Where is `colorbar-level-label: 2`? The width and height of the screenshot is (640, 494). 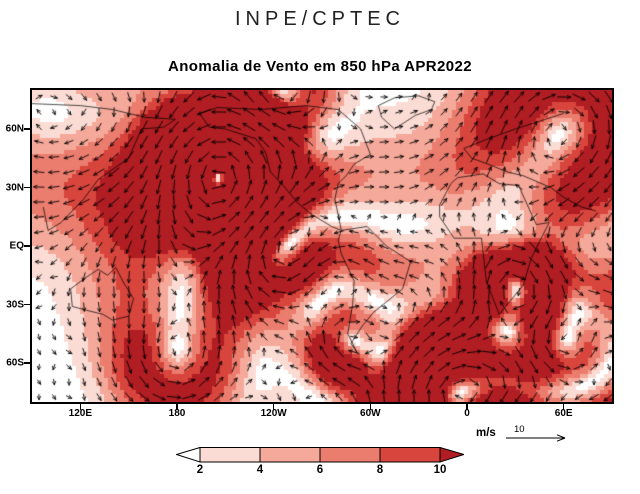 colorbar-level-label: 2 is located at coordinates (200, 470).